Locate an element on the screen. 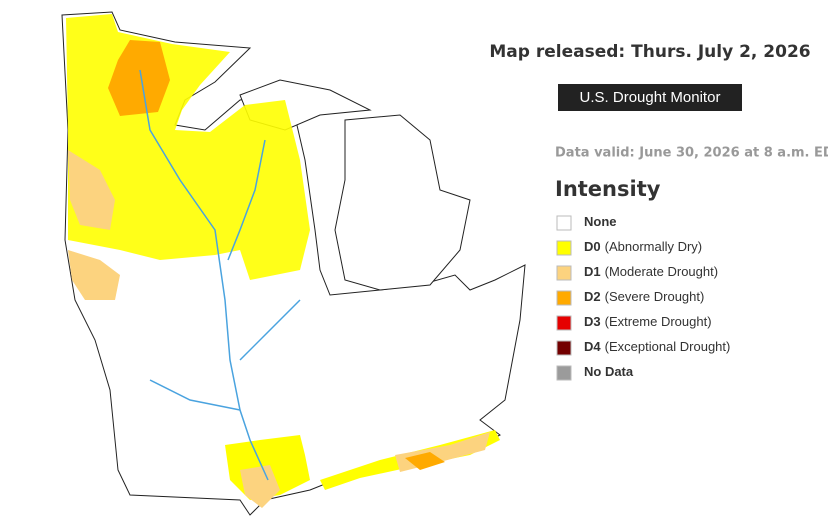 The image size is (828, 519). product-name: U.S. Drought Monitor is located at coordinates (650, 97).